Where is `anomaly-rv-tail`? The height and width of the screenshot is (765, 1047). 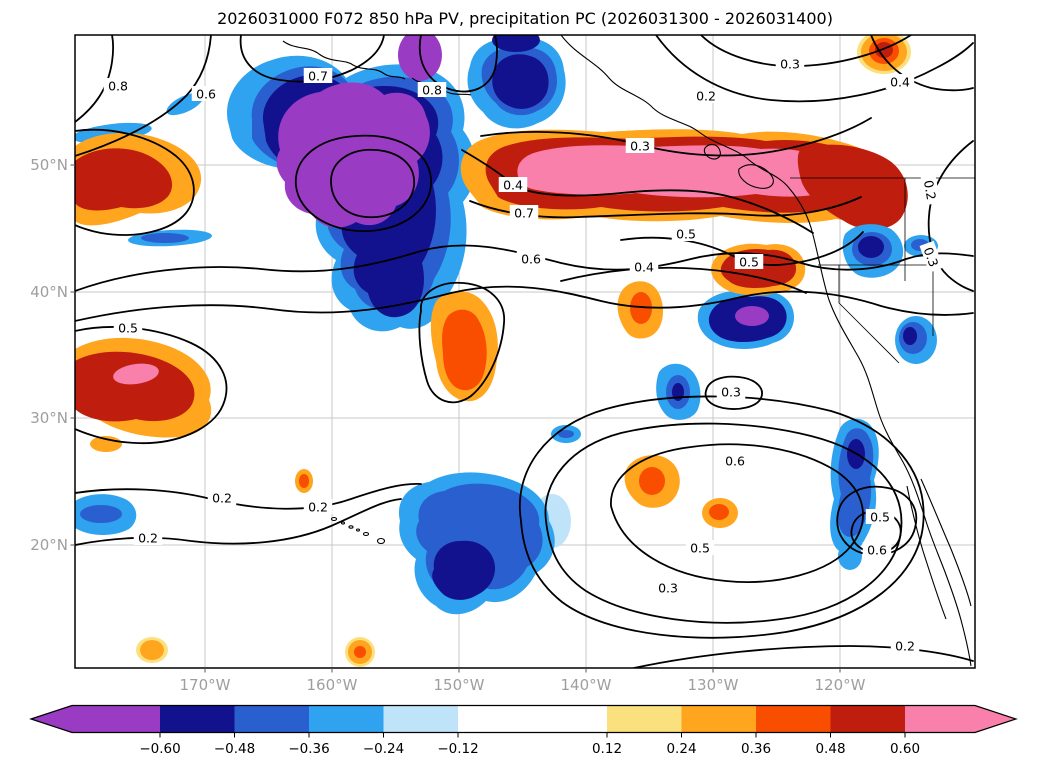 anomaly-rv-tail is located at coordinates (850, 556).